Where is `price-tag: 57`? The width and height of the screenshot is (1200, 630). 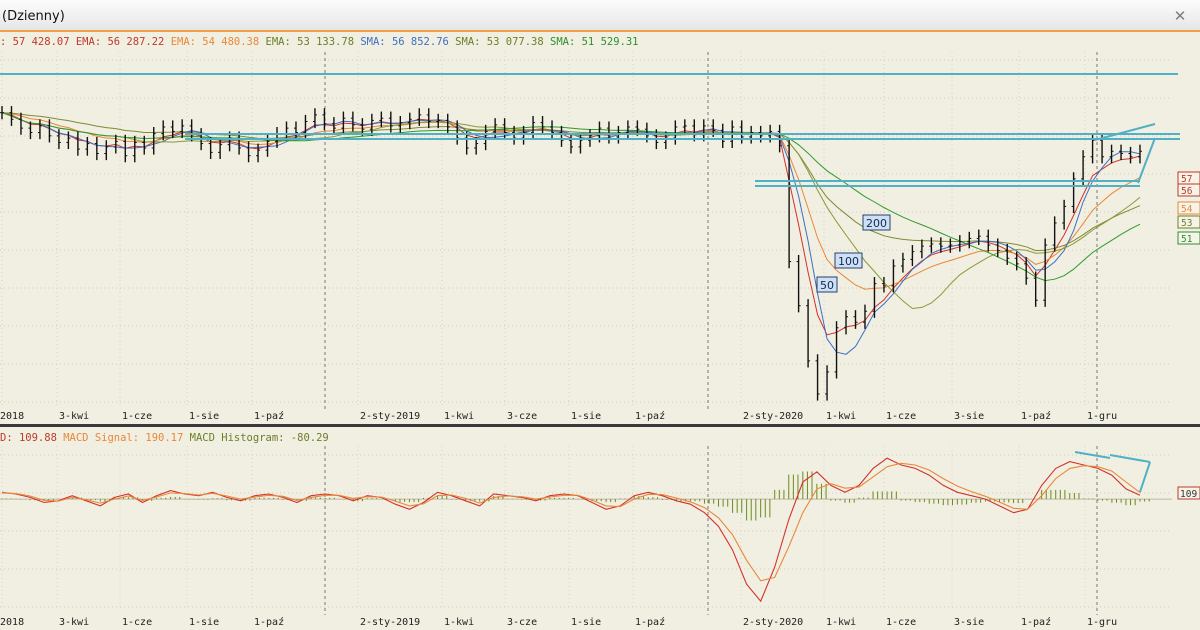
price-tag: 57 is located at coordinates (1186, 179).